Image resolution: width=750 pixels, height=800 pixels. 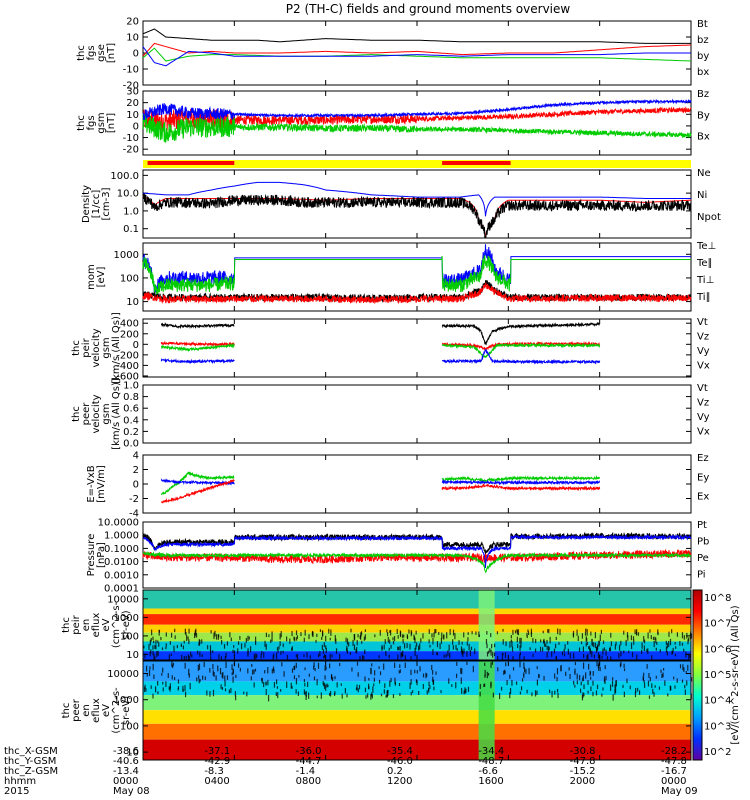 I want to click on series-line-Vx, so click(x=197, y=361).